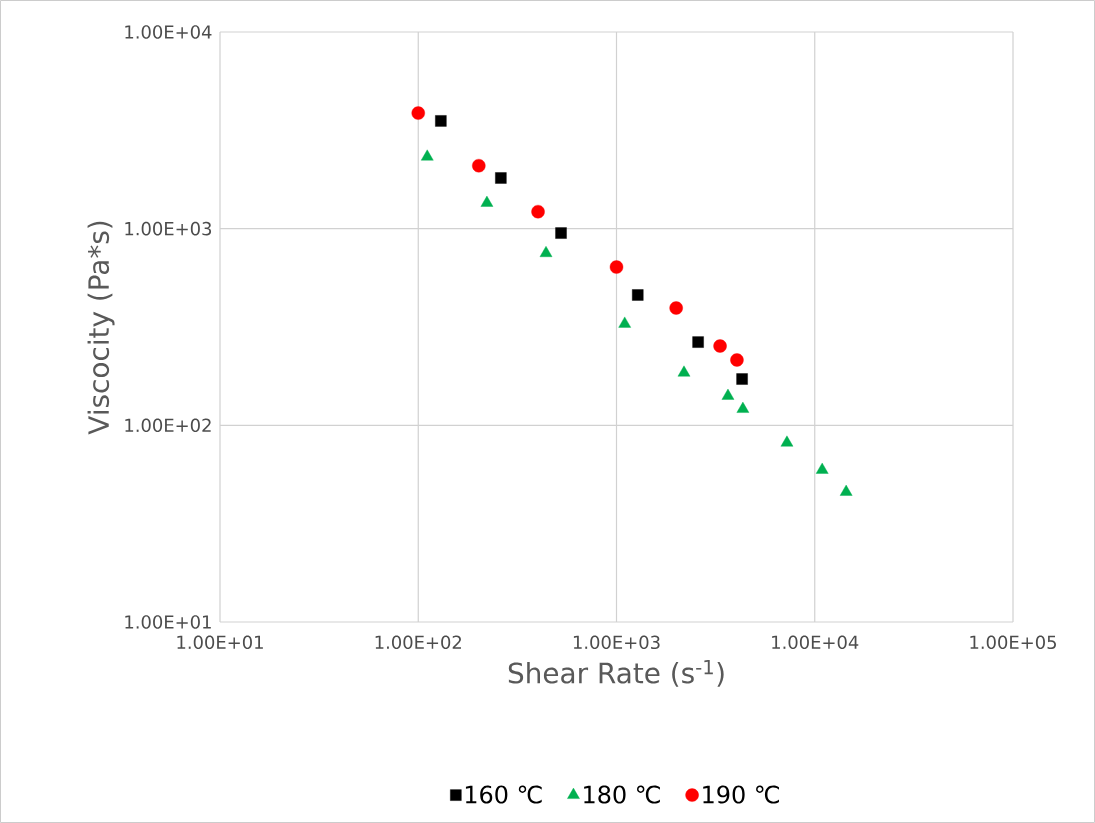 This screenshot has height=823, width=1095. What do you see at coordinates (101, 328) in the screenshot?
I see `y-axis-title: Viscocity (Pa*s)` at bounding box center [101, 328].